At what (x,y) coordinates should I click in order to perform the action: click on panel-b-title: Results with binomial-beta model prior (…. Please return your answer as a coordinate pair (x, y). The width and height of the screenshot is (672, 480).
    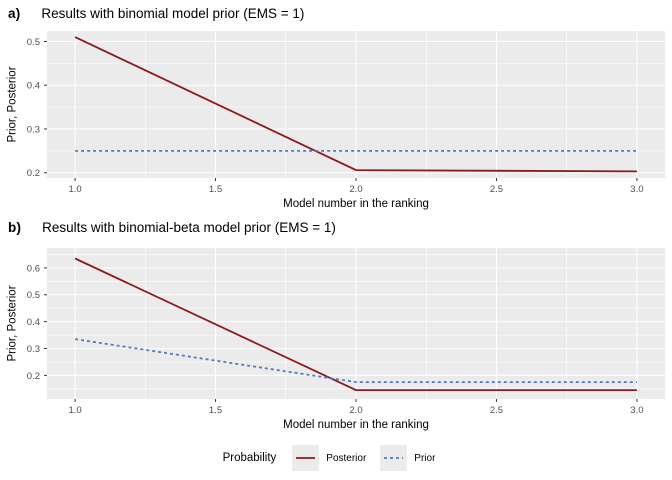
    Looking at the image, I should click on (189, 227).